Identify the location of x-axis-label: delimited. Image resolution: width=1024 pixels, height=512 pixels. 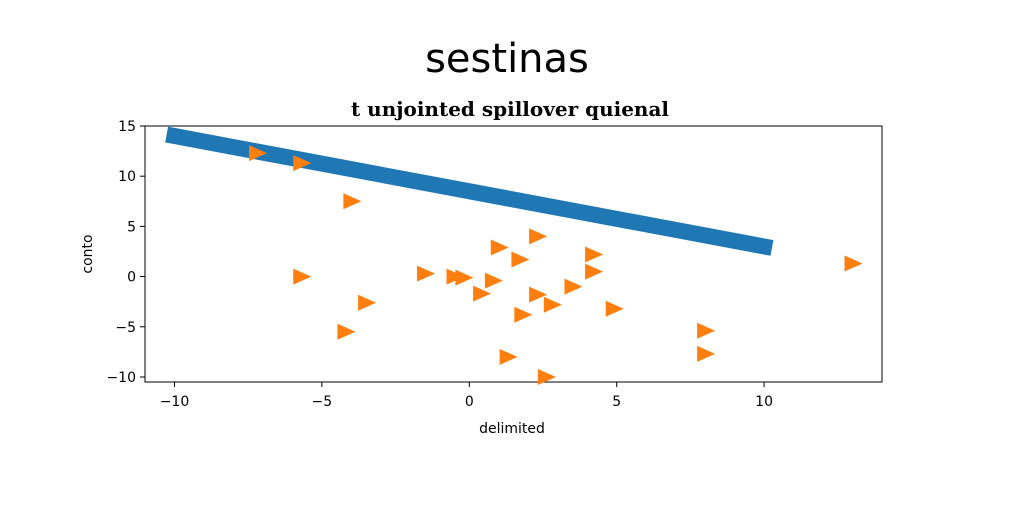
(512, 429).